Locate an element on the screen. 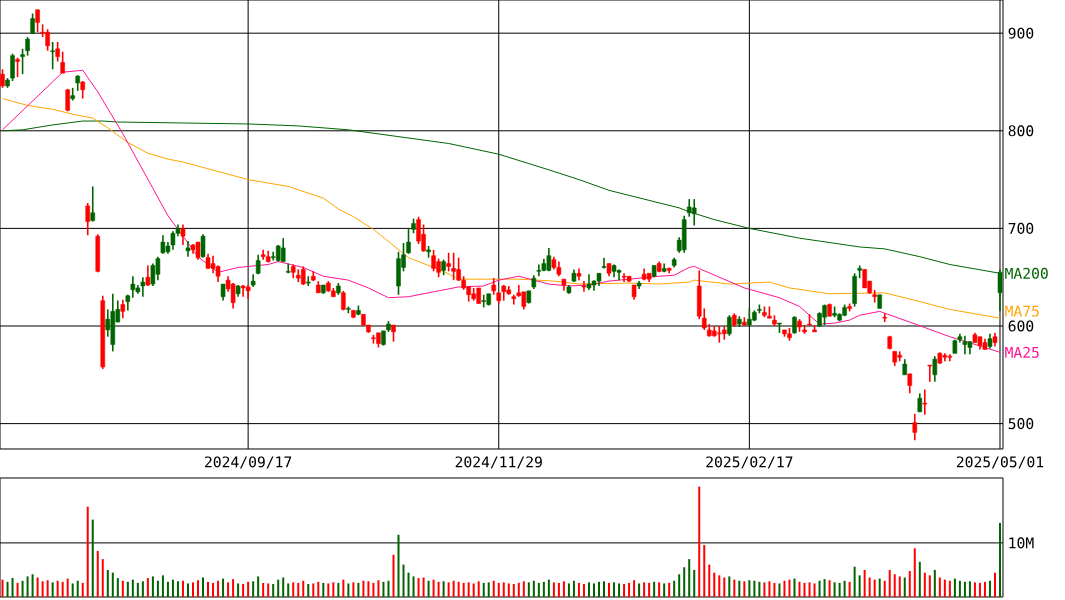 The height and width of the screenshot is (600, 1065). y-tick-label: 600 is located at coordinates (1021, 326).